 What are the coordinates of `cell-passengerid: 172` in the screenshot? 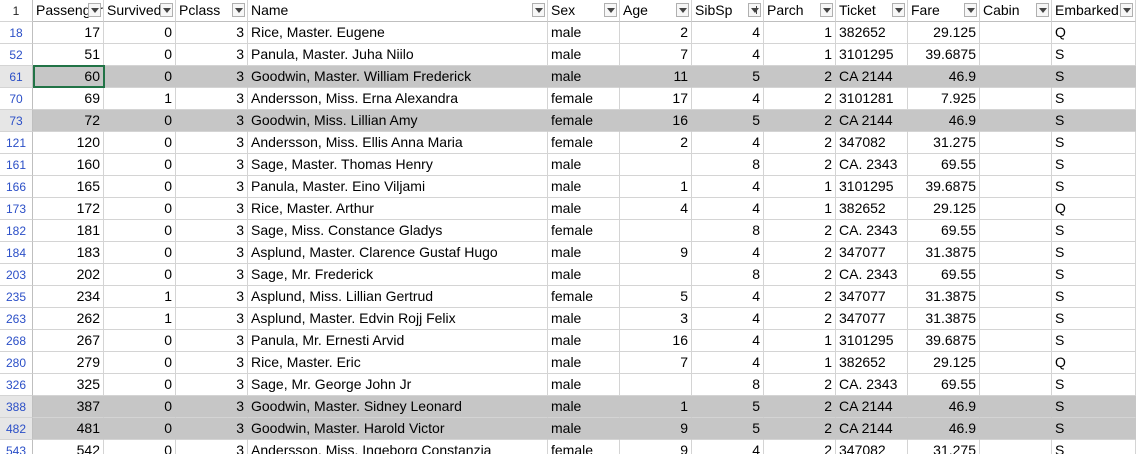 It's located at (68, 209).